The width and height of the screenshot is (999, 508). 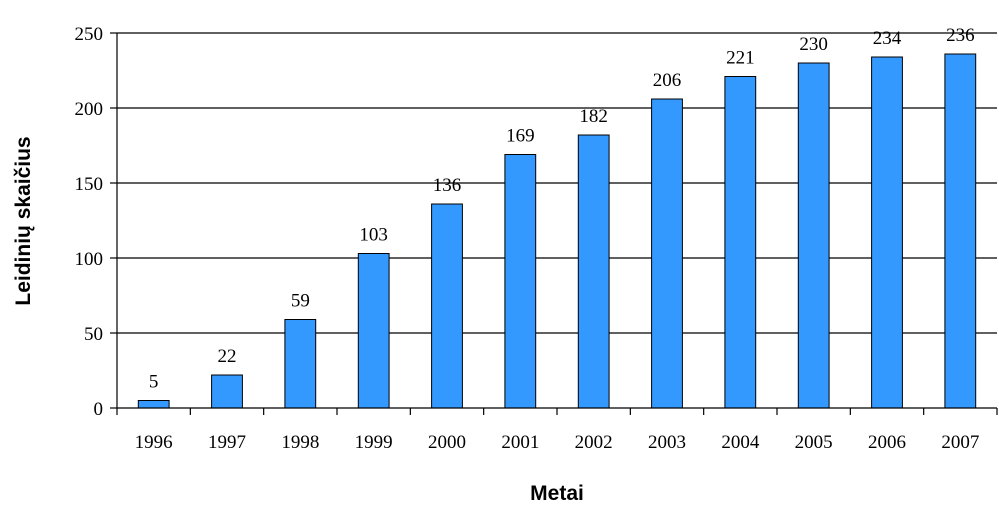 I want to click on data-label-2001: 169, so click(x=520, y=136).